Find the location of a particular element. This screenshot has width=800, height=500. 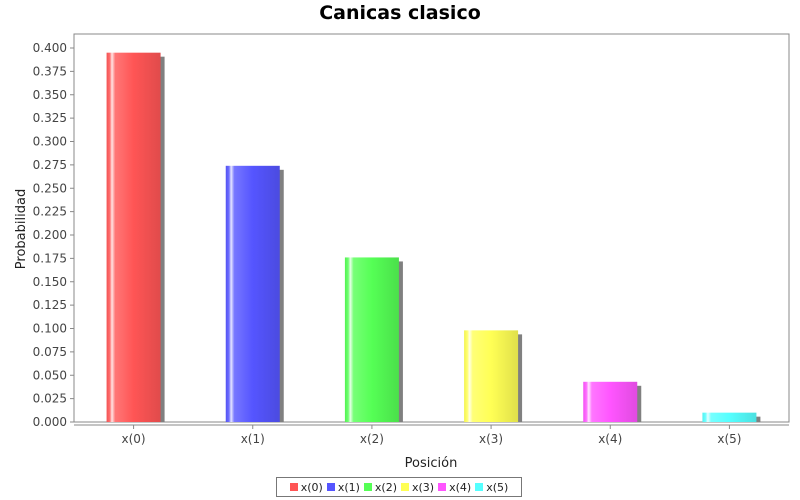

bar-x1 is located at coordinates (252, 293).